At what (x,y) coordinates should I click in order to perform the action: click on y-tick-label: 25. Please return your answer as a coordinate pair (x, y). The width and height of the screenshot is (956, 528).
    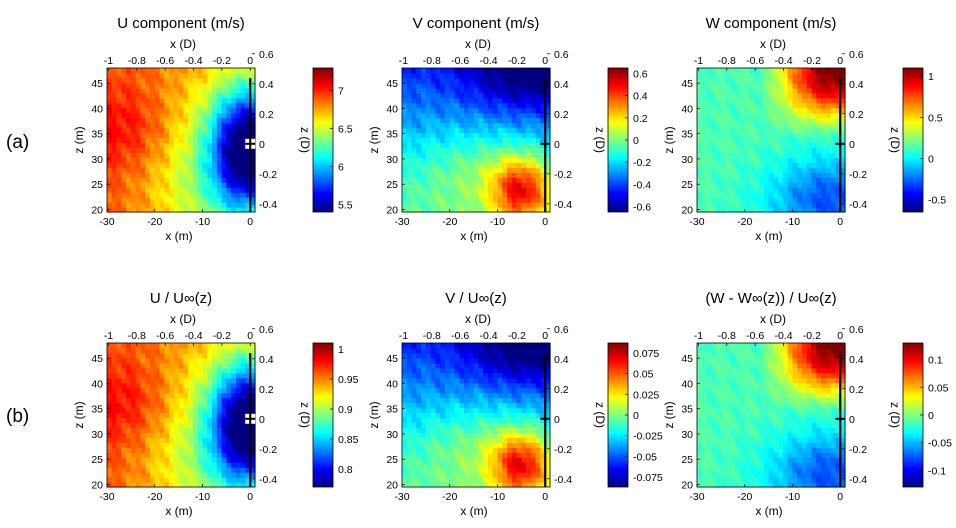
    Looking at the image, I should click on (392, 460).